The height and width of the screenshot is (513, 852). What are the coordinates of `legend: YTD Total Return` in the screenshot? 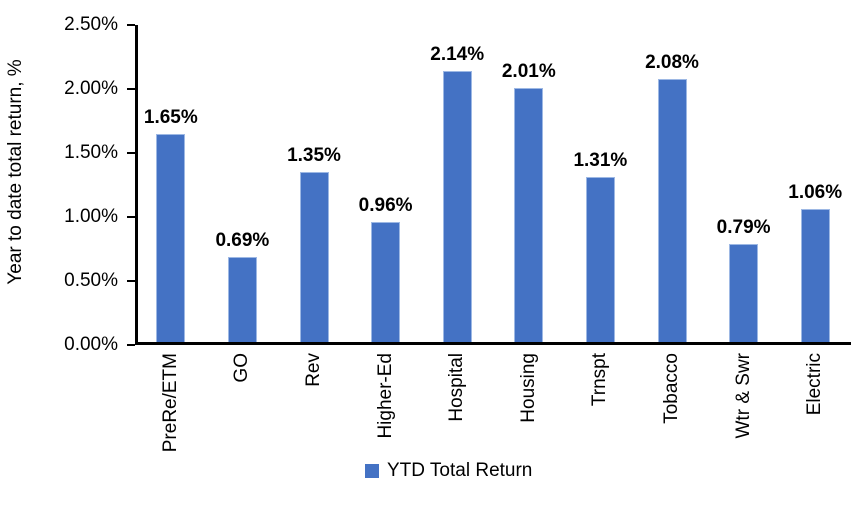 It's located at (448, 471).